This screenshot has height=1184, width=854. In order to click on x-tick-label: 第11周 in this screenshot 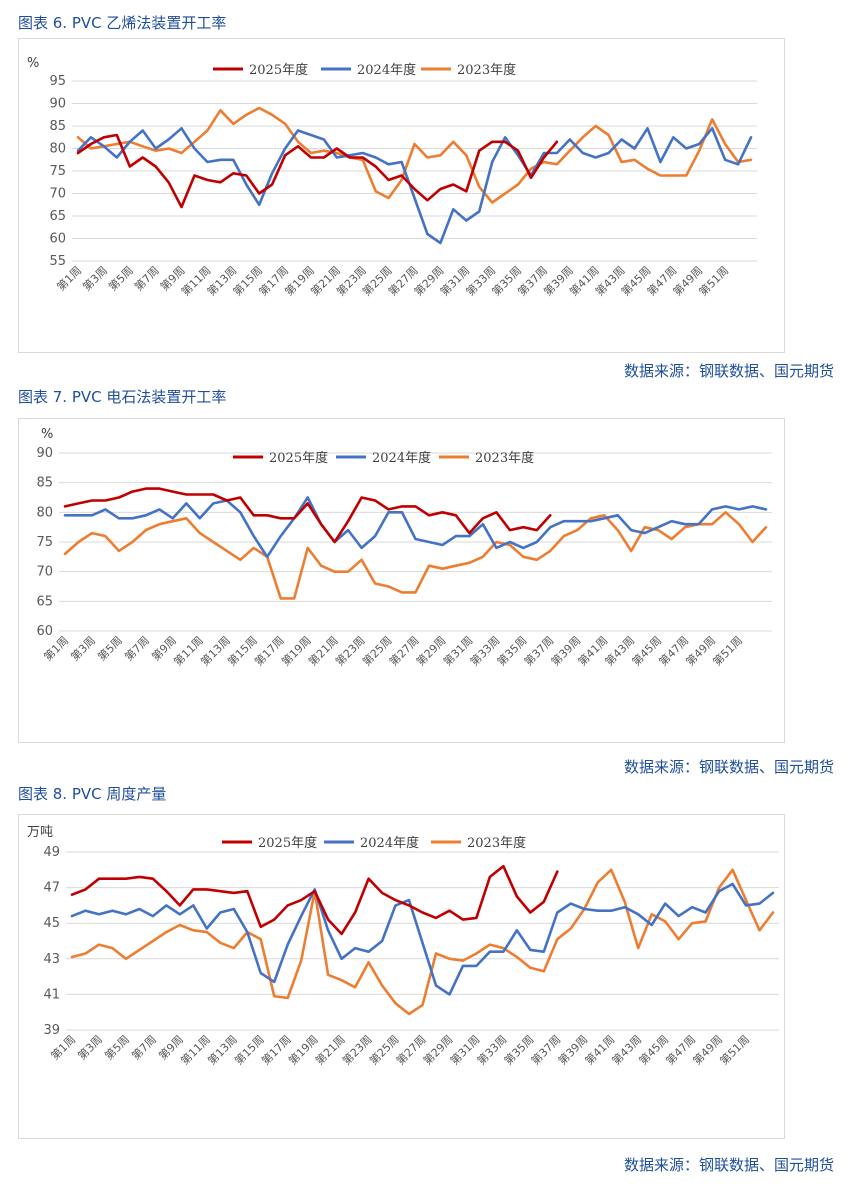, I will do `click(195, 1049)`.